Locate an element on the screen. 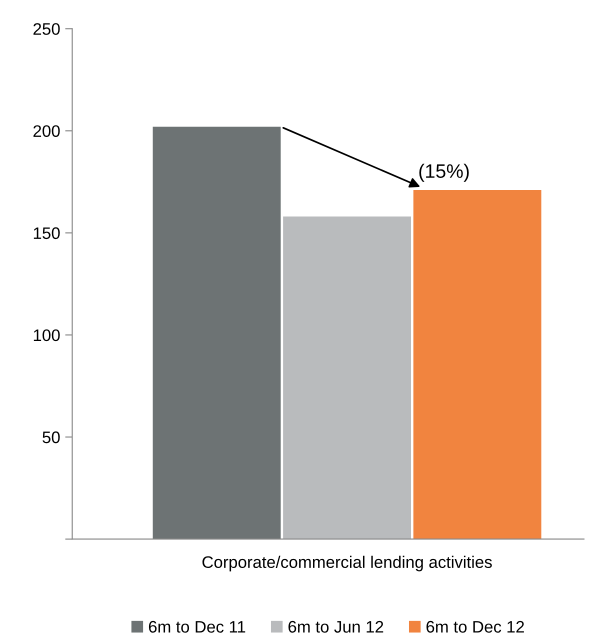 This screenshot has height=638, width=602. annotation: (15%) is located at coordinates (444, 173).